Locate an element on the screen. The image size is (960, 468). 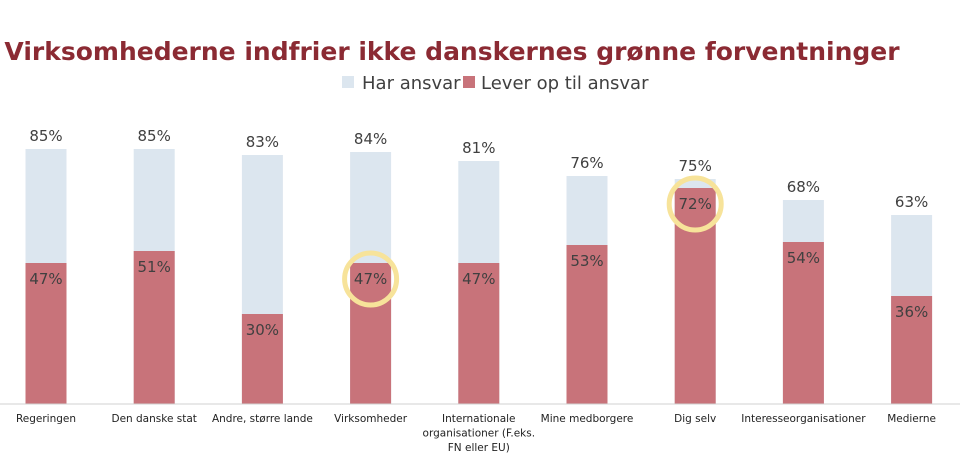
highlights is located at coordinates (533, 241).